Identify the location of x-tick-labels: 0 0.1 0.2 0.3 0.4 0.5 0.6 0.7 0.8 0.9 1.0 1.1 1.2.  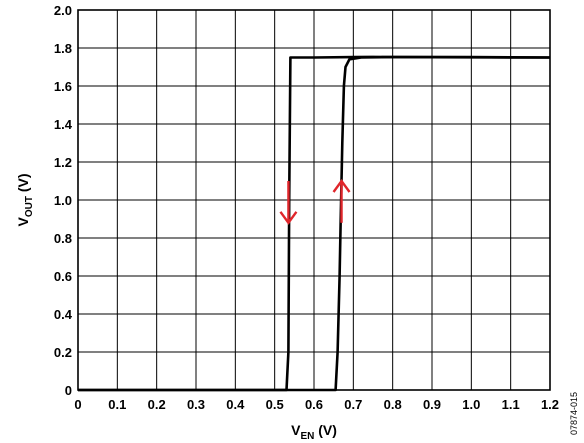
(316, 404).